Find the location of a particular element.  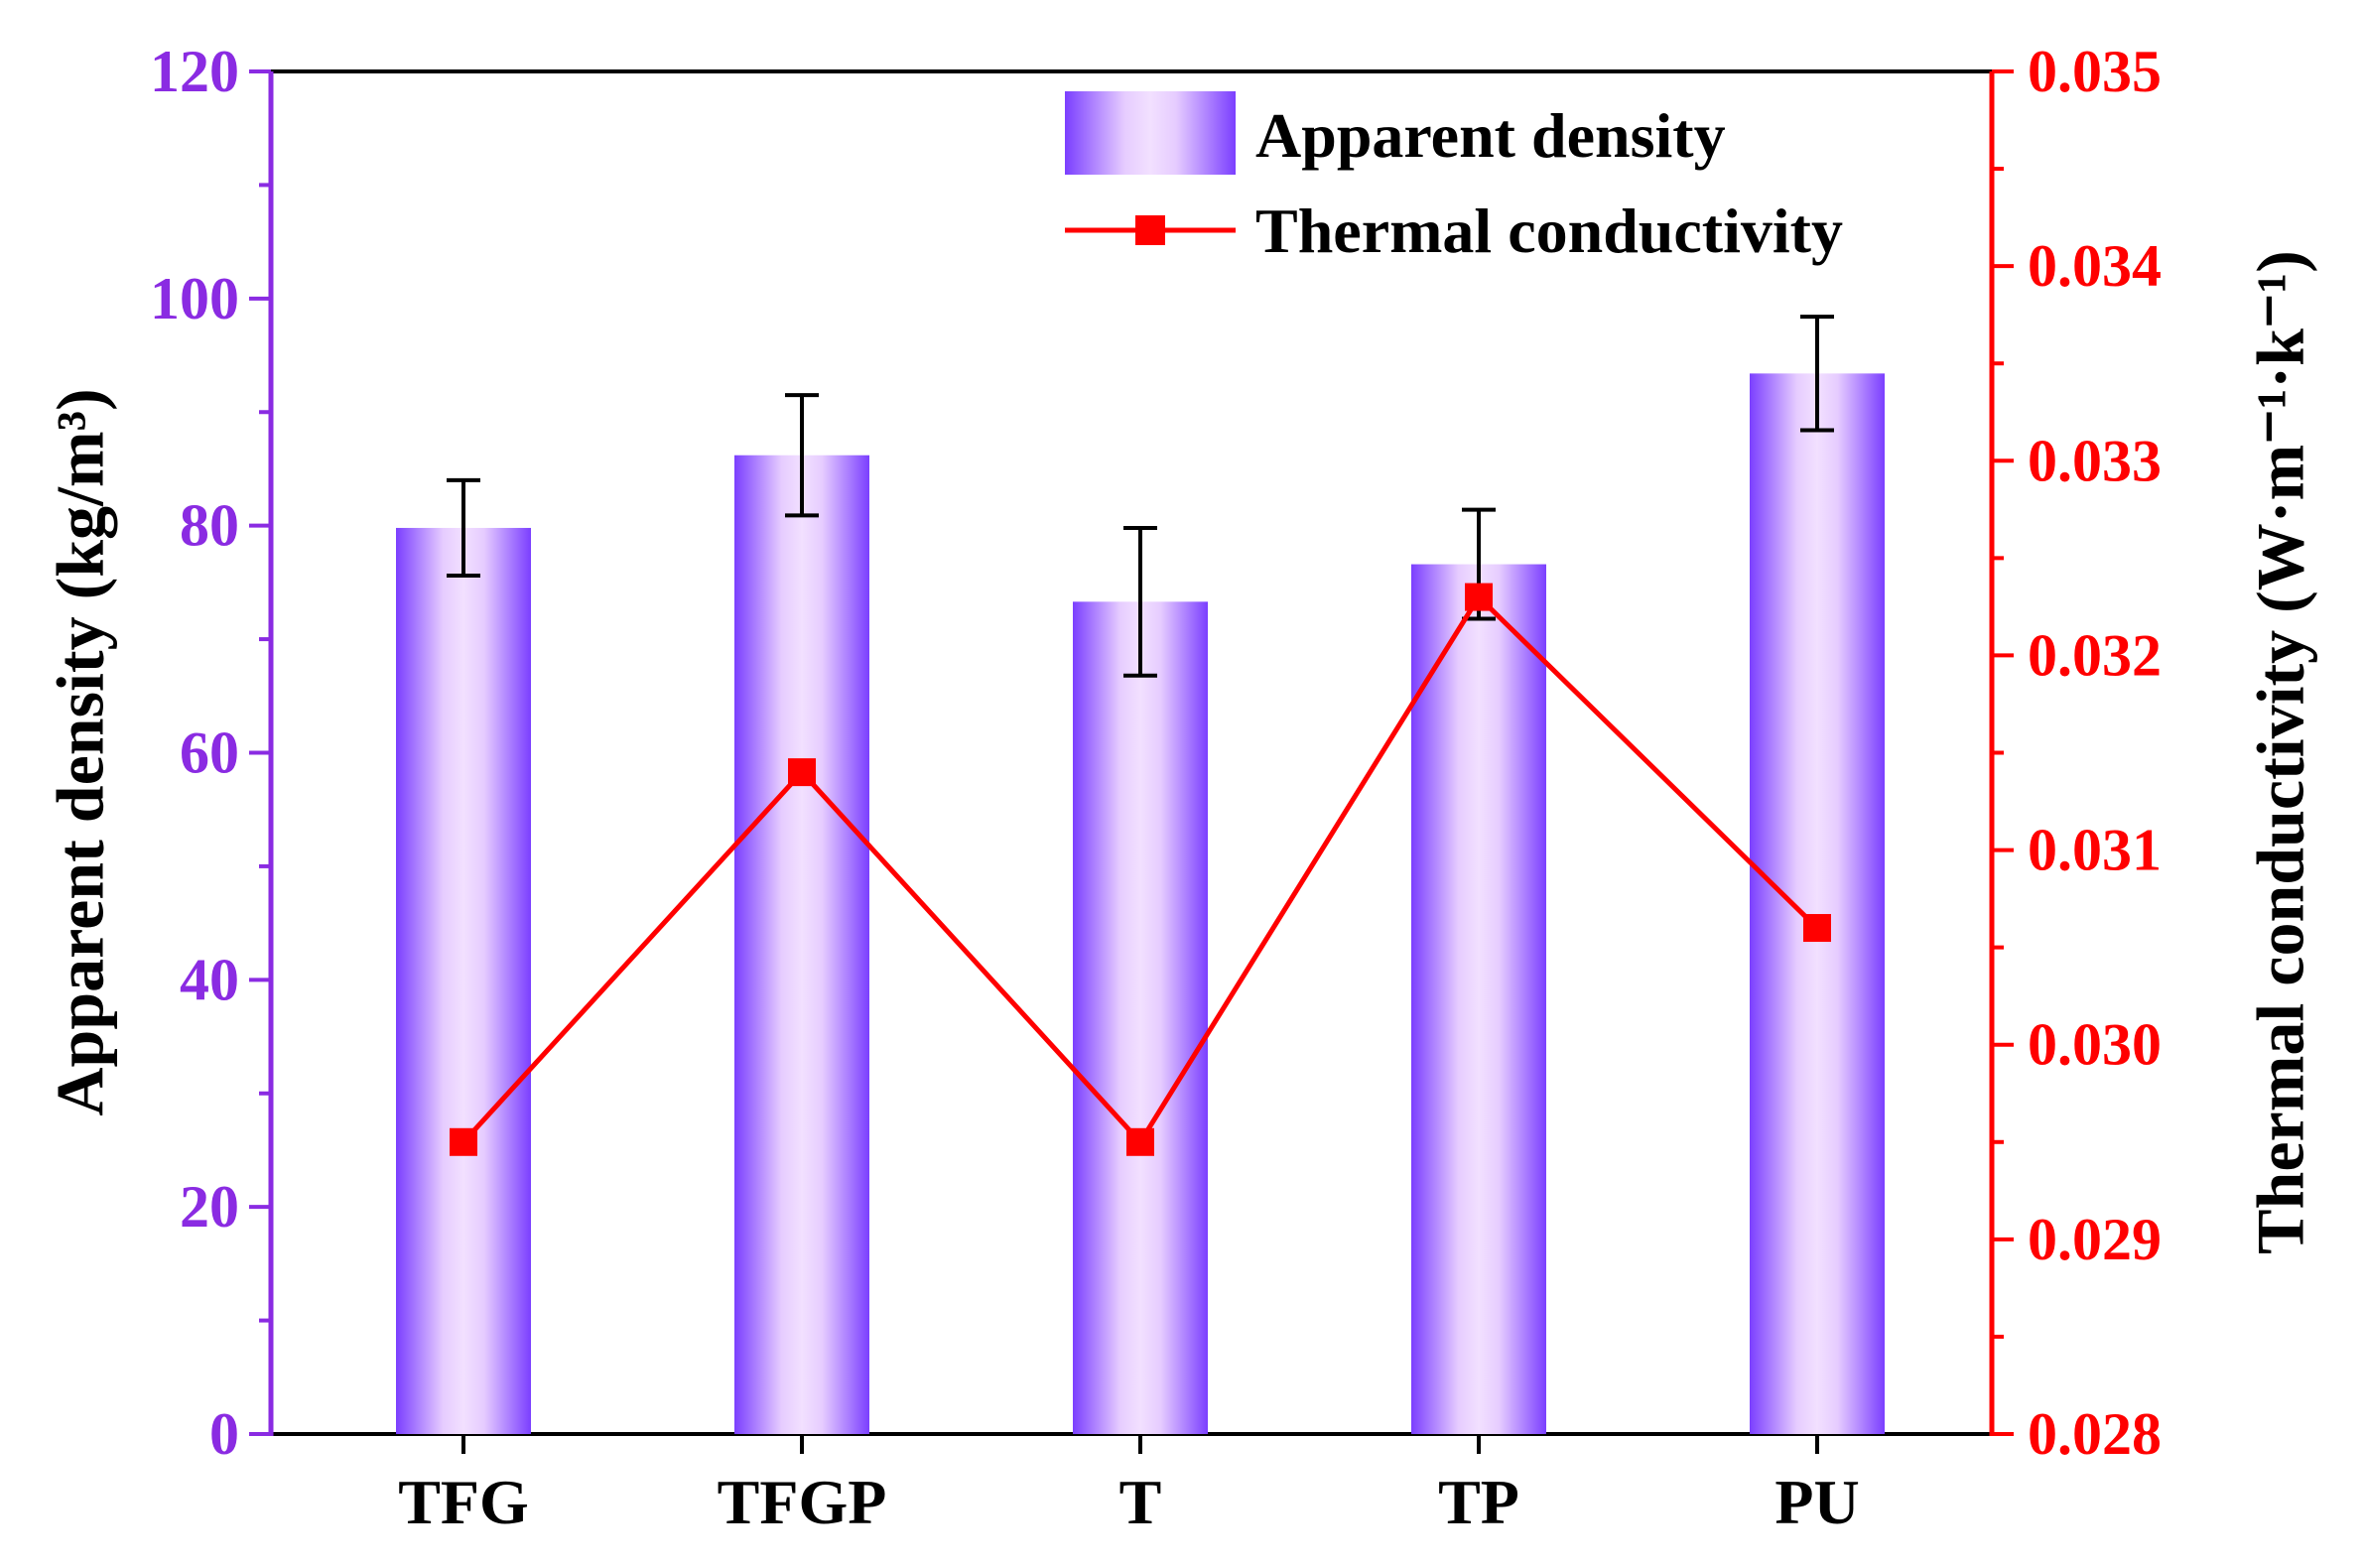

x-tick-label: TFG is located at coordinates (463, 1502).